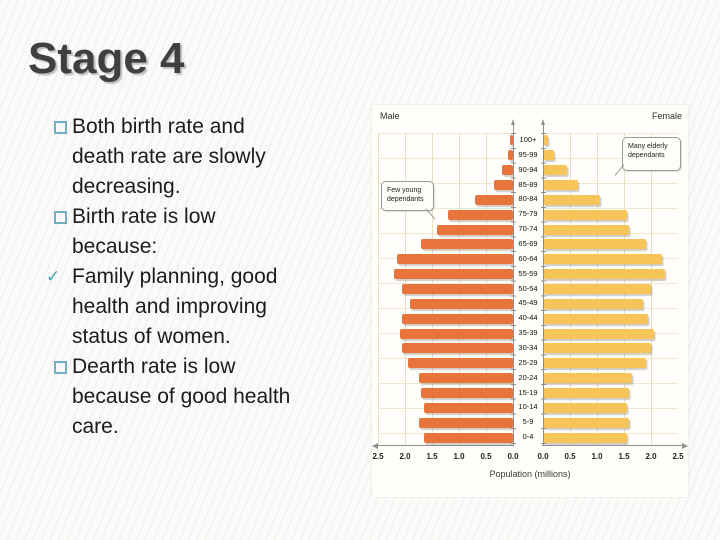 The image size is (720, 540). Describe the element at coordinates (528, 184) in the screenshot. I see `age-label-85-89: 85-89` at that location.